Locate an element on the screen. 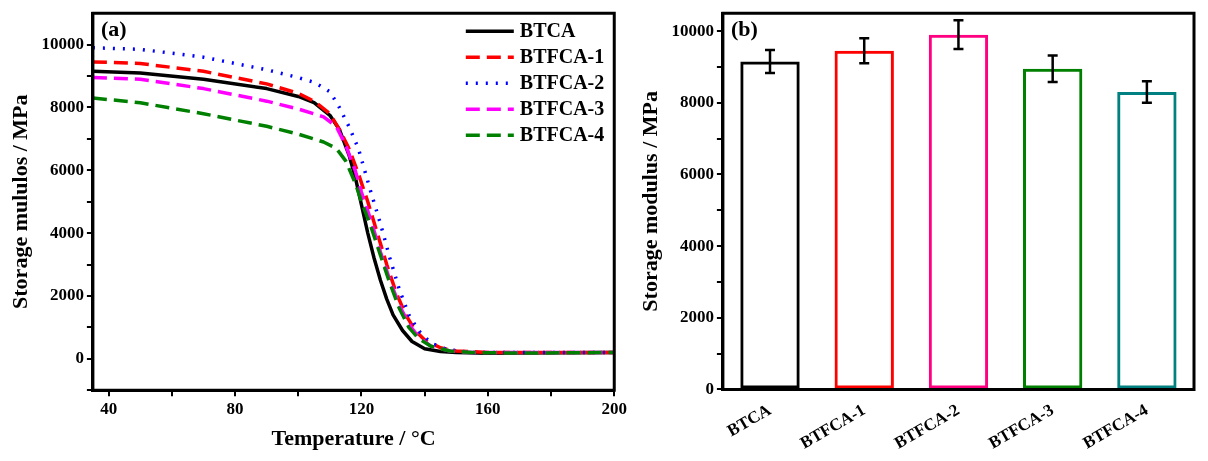 This screenshot has width=1208, height=461. legend-label: BTCA is located at coordinates (547, 30).